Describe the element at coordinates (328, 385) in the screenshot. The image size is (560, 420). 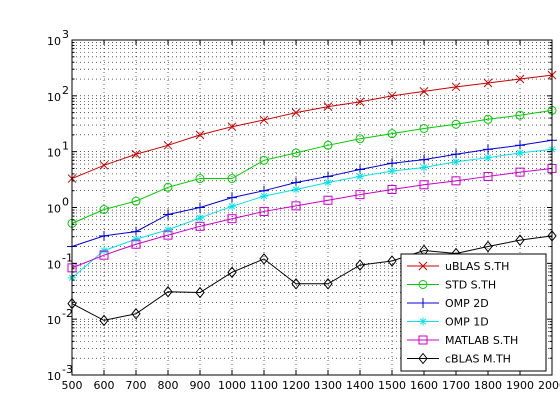
I see `x-tick-label: 1300` at that location.